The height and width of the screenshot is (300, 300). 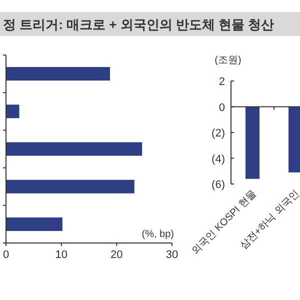 What do you see at coordinates (6, 255) in the screenshot?
I see `x-tick-label: 0` at bounding box center [6, 255].